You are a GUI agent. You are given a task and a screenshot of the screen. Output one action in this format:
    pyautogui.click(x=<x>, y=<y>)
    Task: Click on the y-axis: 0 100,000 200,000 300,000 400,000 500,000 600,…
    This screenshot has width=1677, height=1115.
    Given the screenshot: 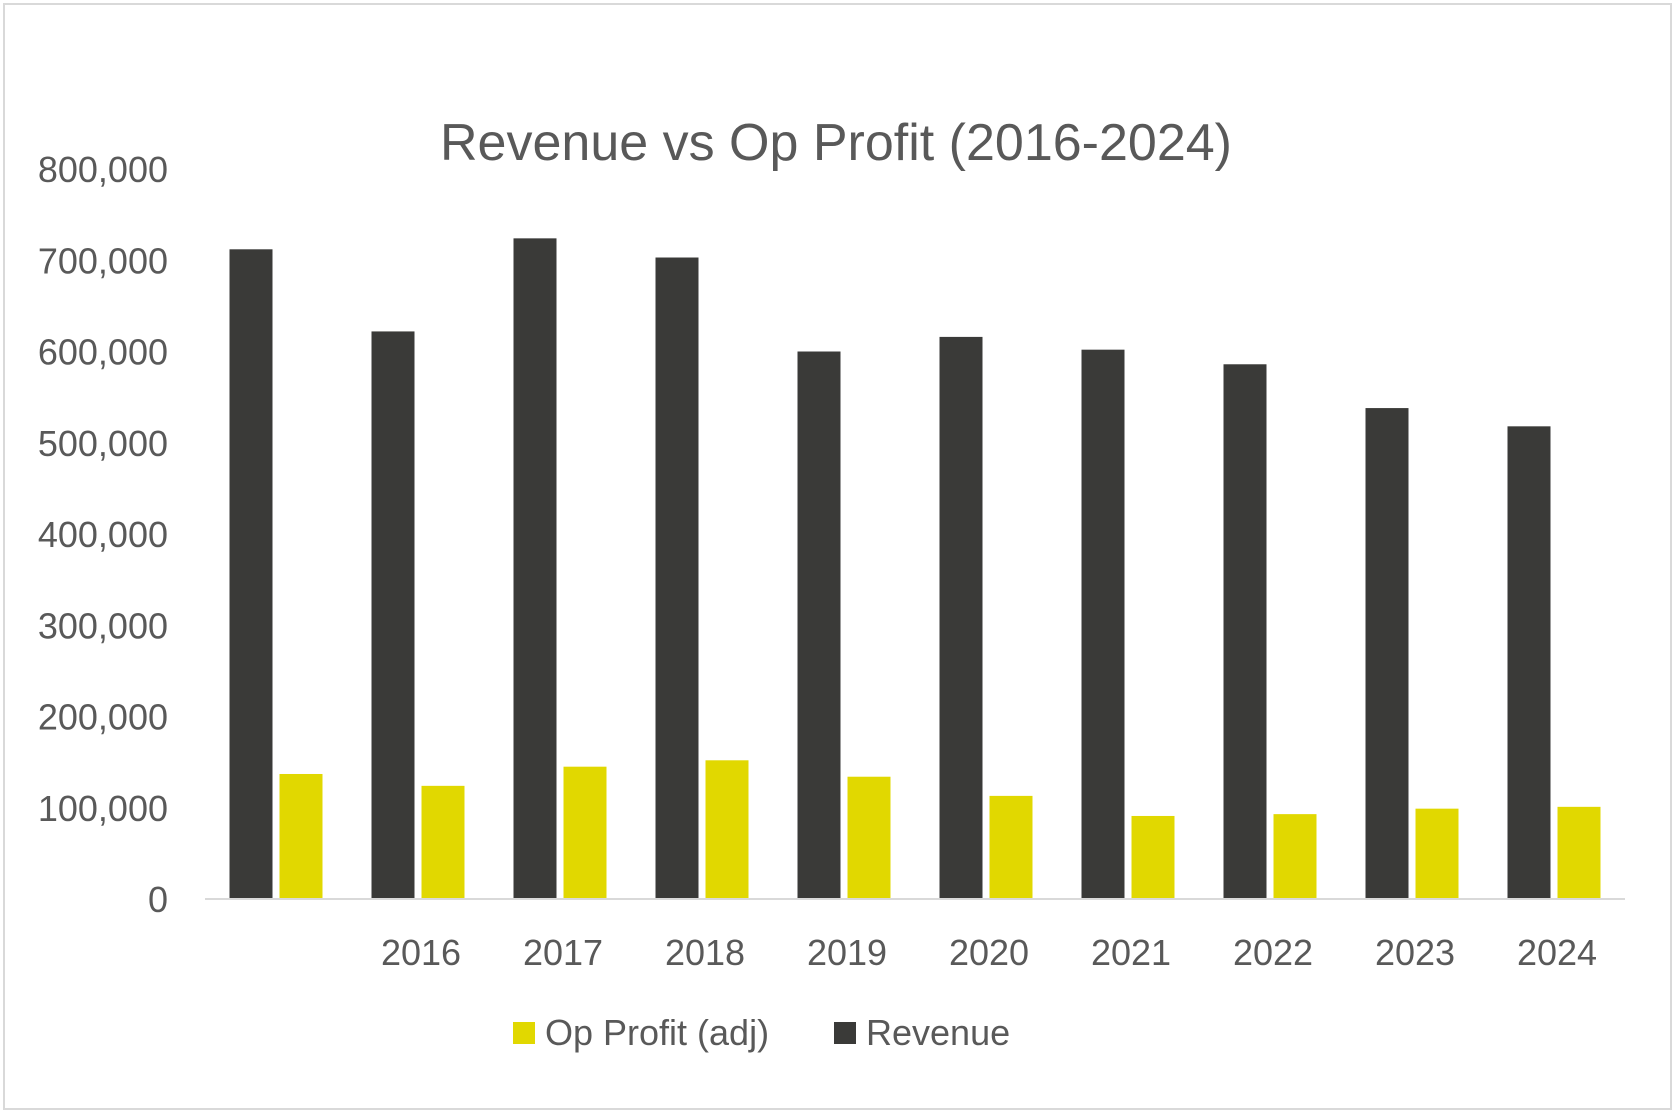 What is the action you would take?
    pyautogui.click(x=103, y=534)
    